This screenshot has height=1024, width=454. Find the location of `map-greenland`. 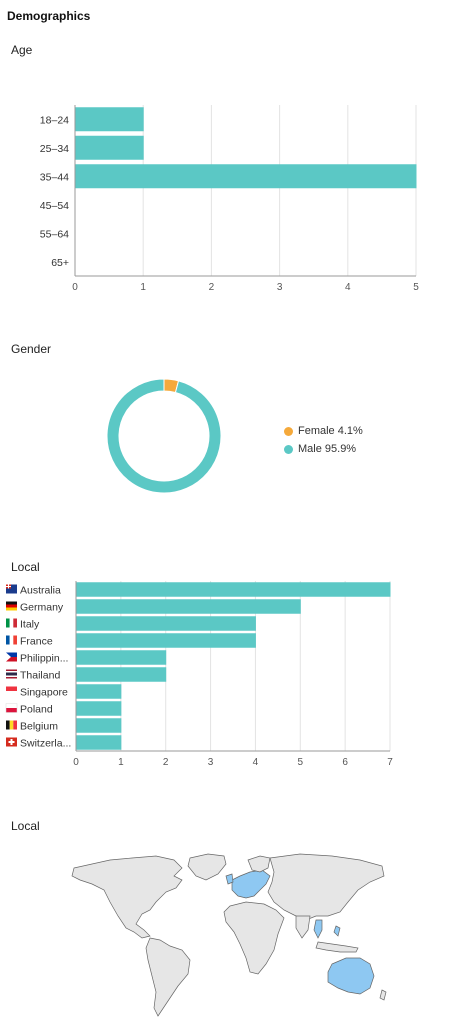

map-greenland is located at coordinates (207, 867).